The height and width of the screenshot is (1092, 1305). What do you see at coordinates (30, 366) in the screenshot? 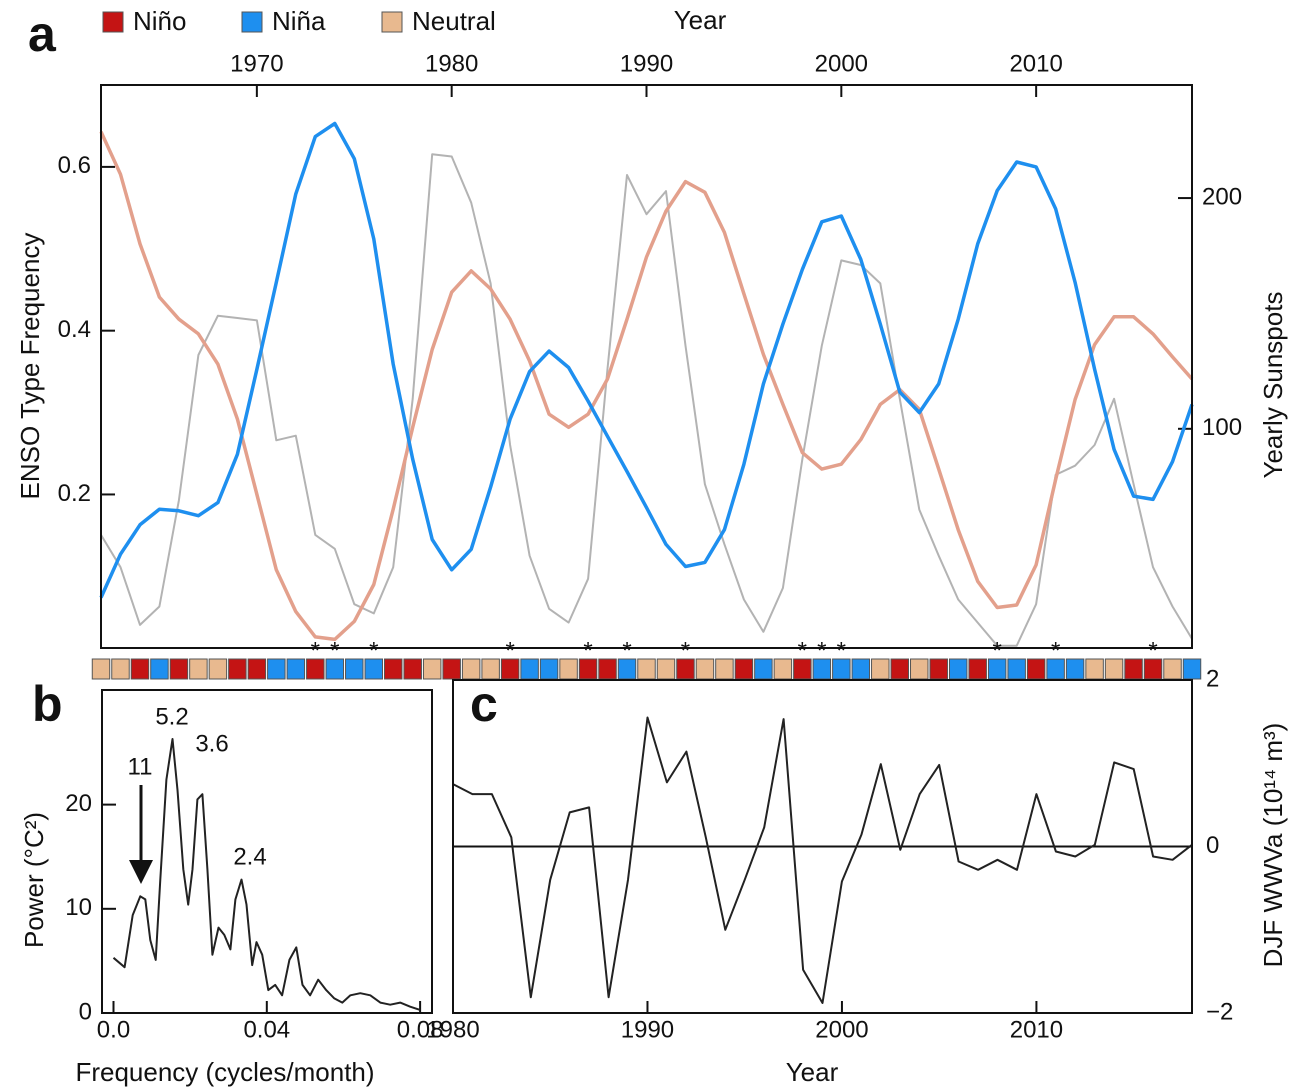
I see `y-axis-label: ENSO Type Frequency` at bounding box center [30, 366].